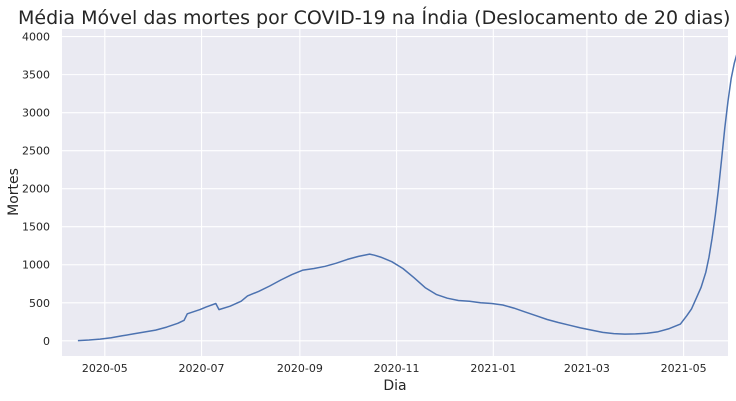  What do you see at coordinates (684, 368) in the screenshot?
I see `x-tick-label: 2021-05` at bounding box center [684, 368].